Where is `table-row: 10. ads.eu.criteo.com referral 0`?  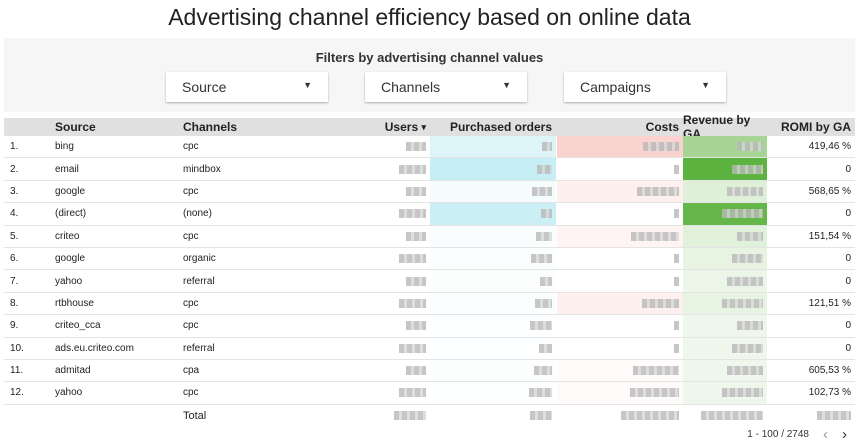
table-row: 10. ads.eu.criteo.com referral 0 is located at coordinates (429, 348).